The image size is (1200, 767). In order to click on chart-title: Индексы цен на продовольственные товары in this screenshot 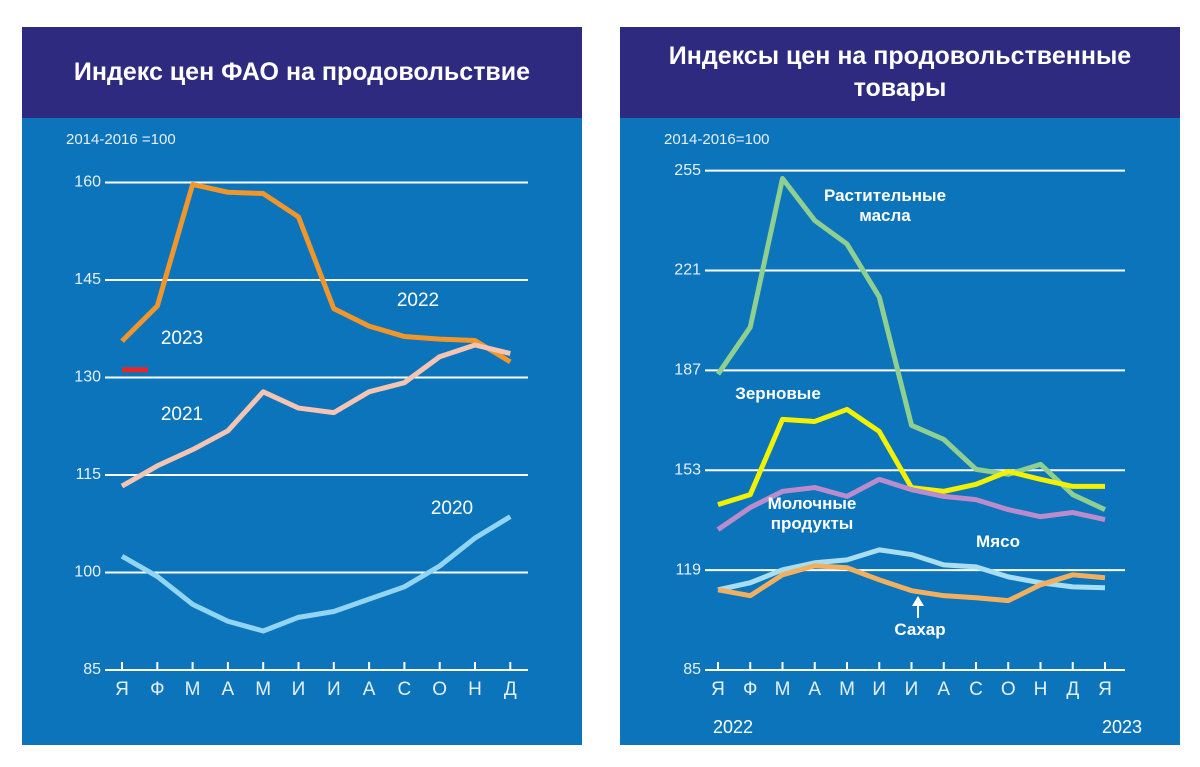, I will do `click(900, 72)`.